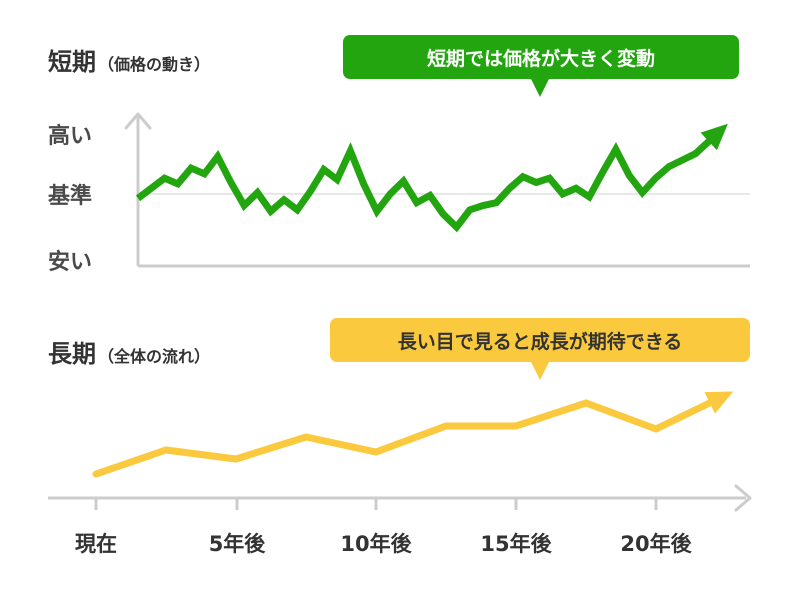  I want to click on x-label-5y: 5年後, so click(237, 544).